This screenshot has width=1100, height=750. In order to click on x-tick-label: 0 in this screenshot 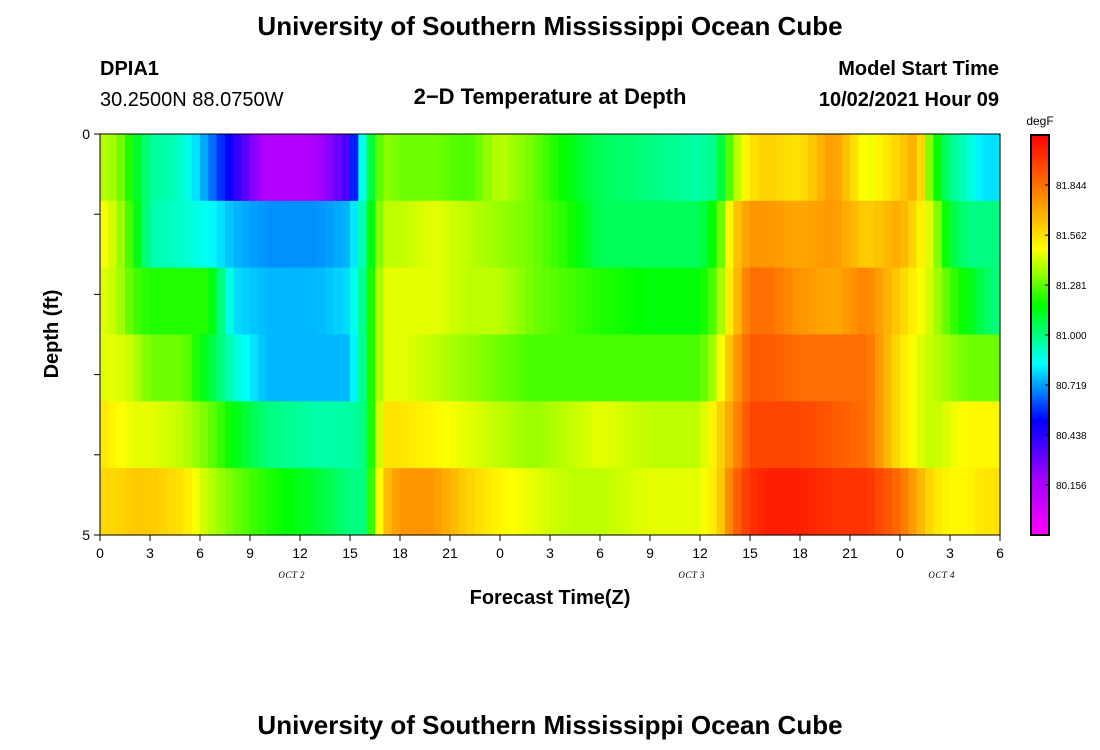, I will do `click(100, 553)`.